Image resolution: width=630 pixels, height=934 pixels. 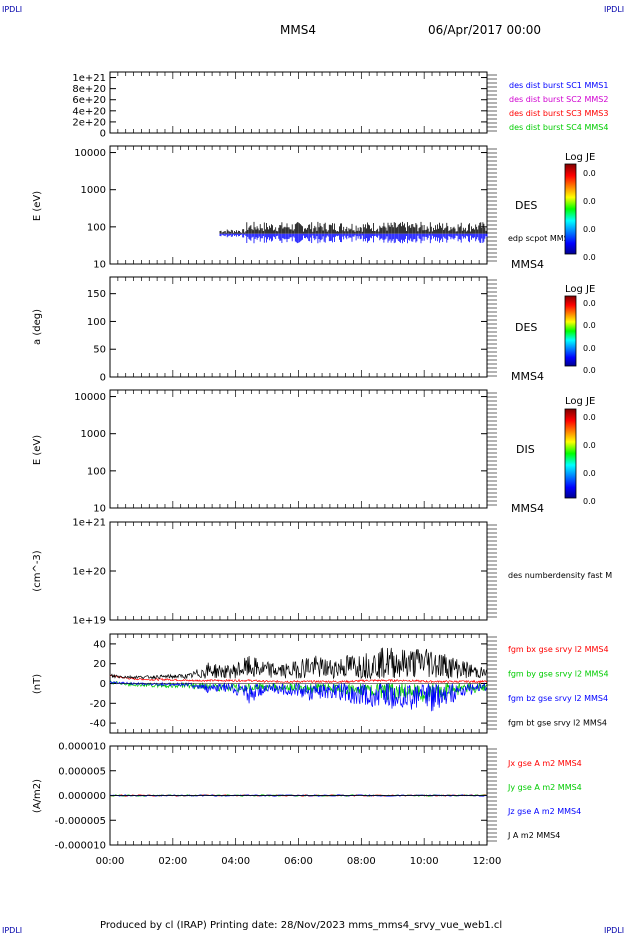 What do you see at coordinates (614, 9) in the screenshot?
I see `corner-label-top-right: IPDLI` at bounding box center [614, 9].